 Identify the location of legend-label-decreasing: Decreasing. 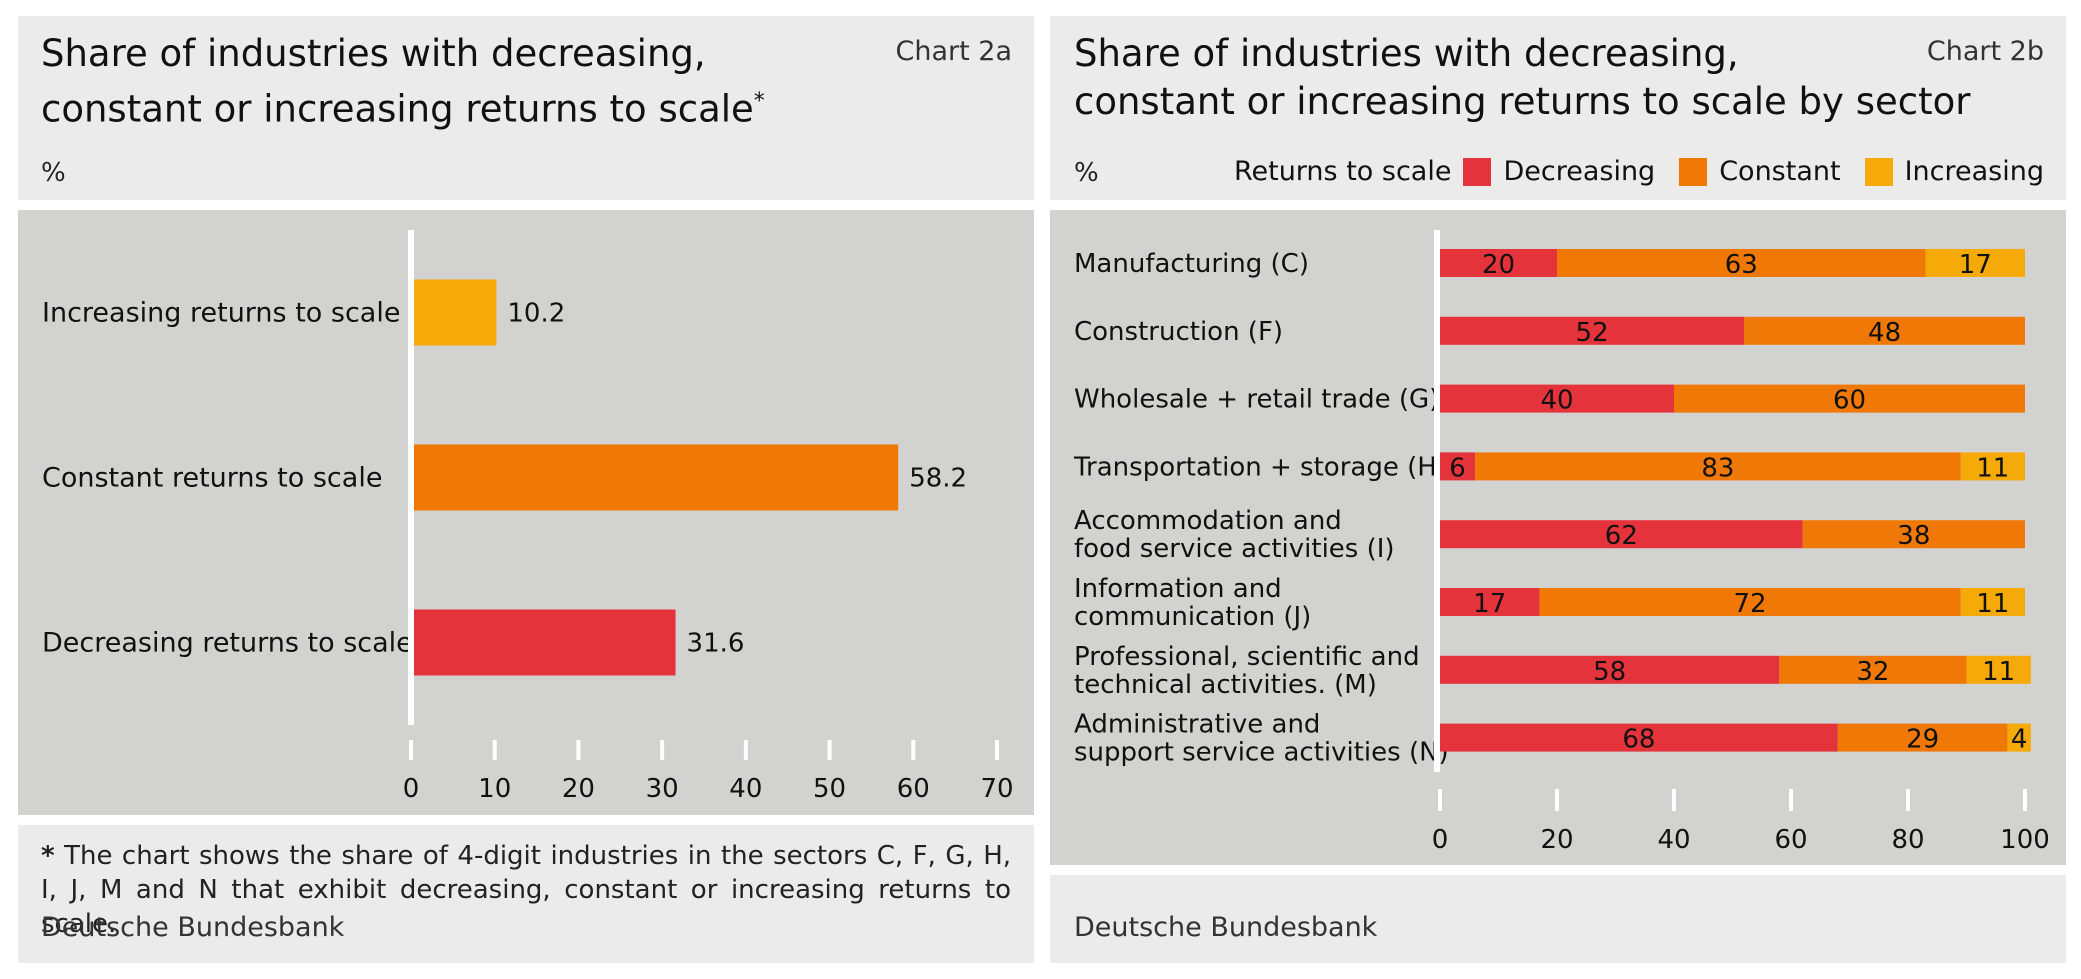
(1579, 171).